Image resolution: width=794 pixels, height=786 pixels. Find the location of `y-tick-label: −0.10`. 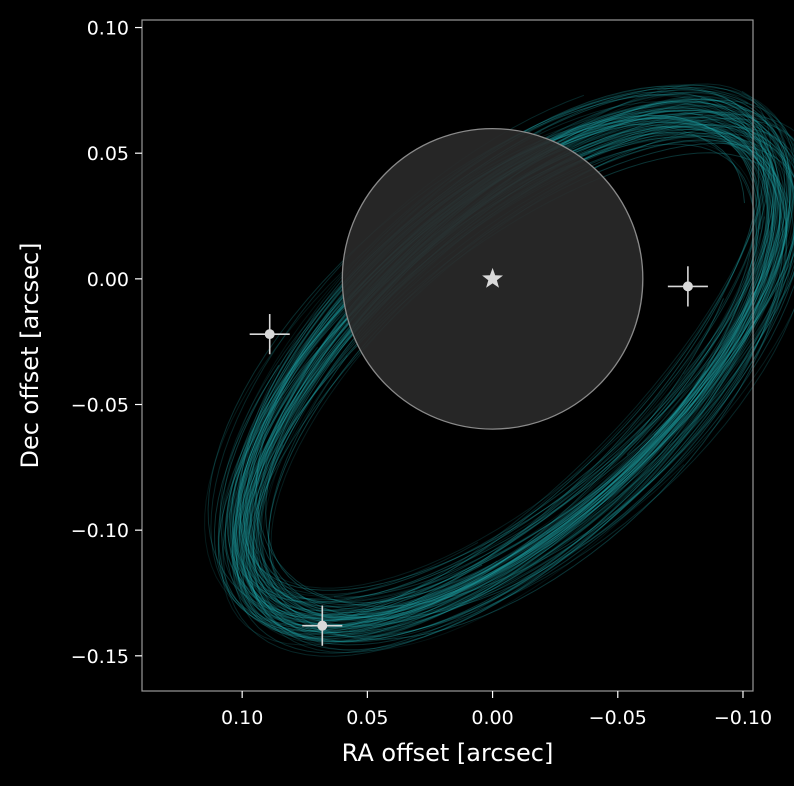

y-tick-label: −0.10 is located at coordinates (100, 531).